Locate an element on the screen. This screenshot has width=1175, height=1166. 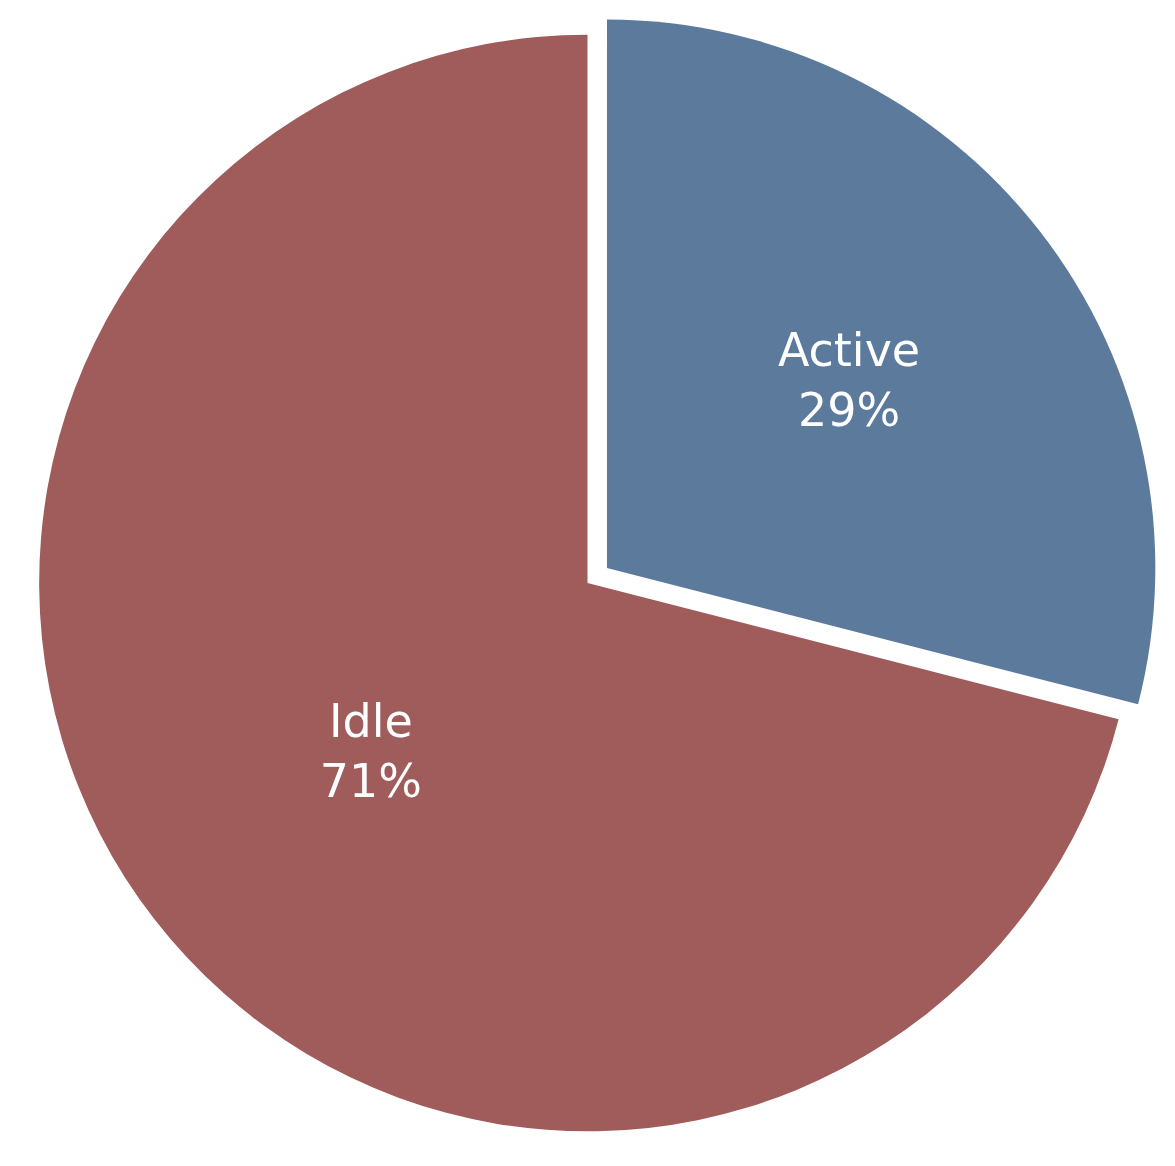
data-label: 29% is located at coordinates (849, 410).